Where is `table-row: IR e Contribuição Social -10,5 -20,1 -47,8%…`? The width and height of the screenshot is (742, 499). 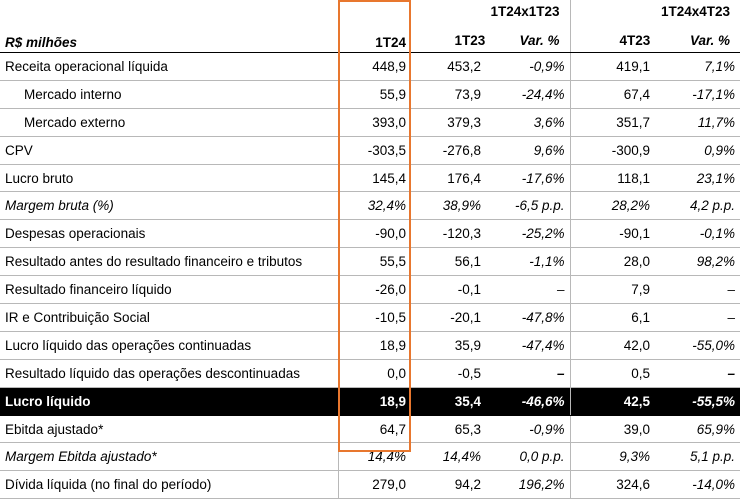
table-row: IR e Contribuição Social -10,5 -20,1 -47,8%… is located at coordinates (370, 317).